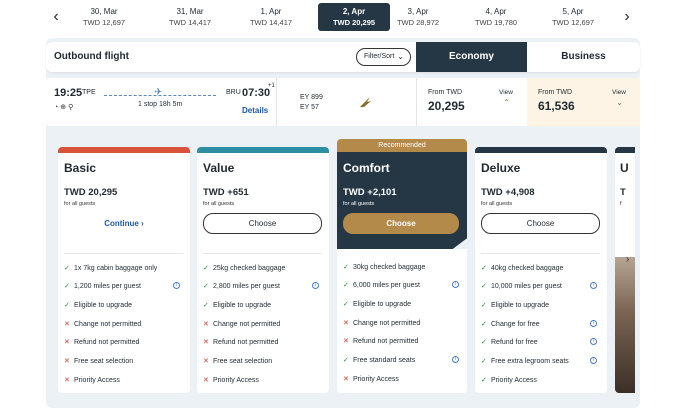 The image size is (690, 413). Describe the element at coordinates (226, 192) in the screenshot. I see `fare-price: TWD +651` at that location.